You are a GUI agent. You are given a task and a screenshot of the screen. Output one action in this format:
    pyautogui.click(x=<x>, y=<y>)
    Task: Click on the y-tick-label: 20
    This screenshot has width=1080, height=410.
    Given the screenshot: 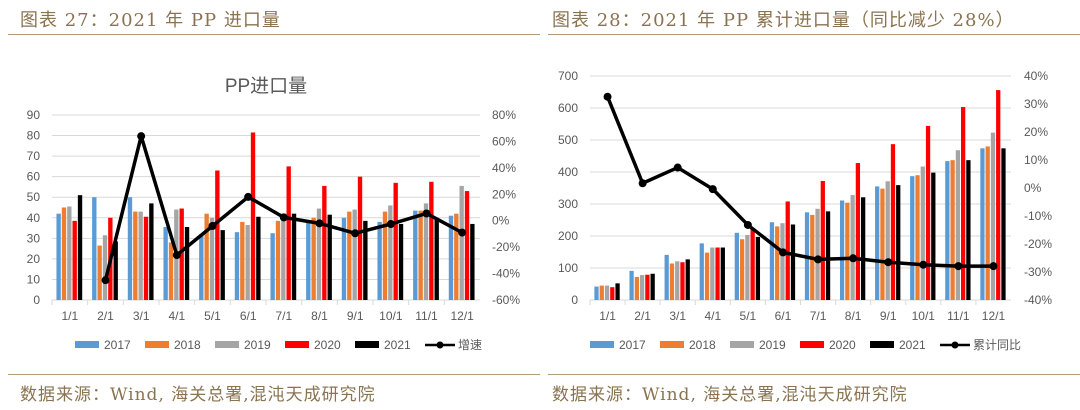 What is the action you would take?
    pyautogui.click(x=34, y=259)
    